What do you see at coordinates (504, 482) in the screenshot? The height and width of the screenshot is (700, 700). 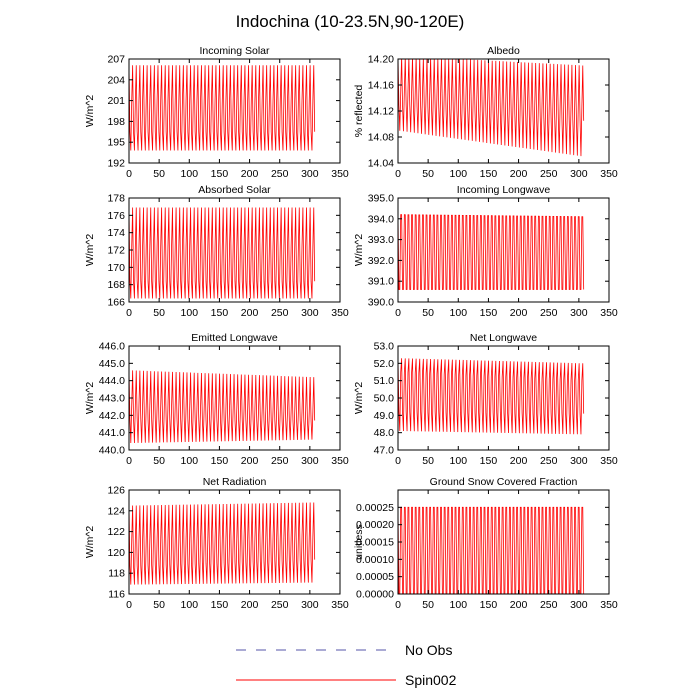 I see `panel-title: Ground Snow Covered Fraction` at bounding box center [504, 482].